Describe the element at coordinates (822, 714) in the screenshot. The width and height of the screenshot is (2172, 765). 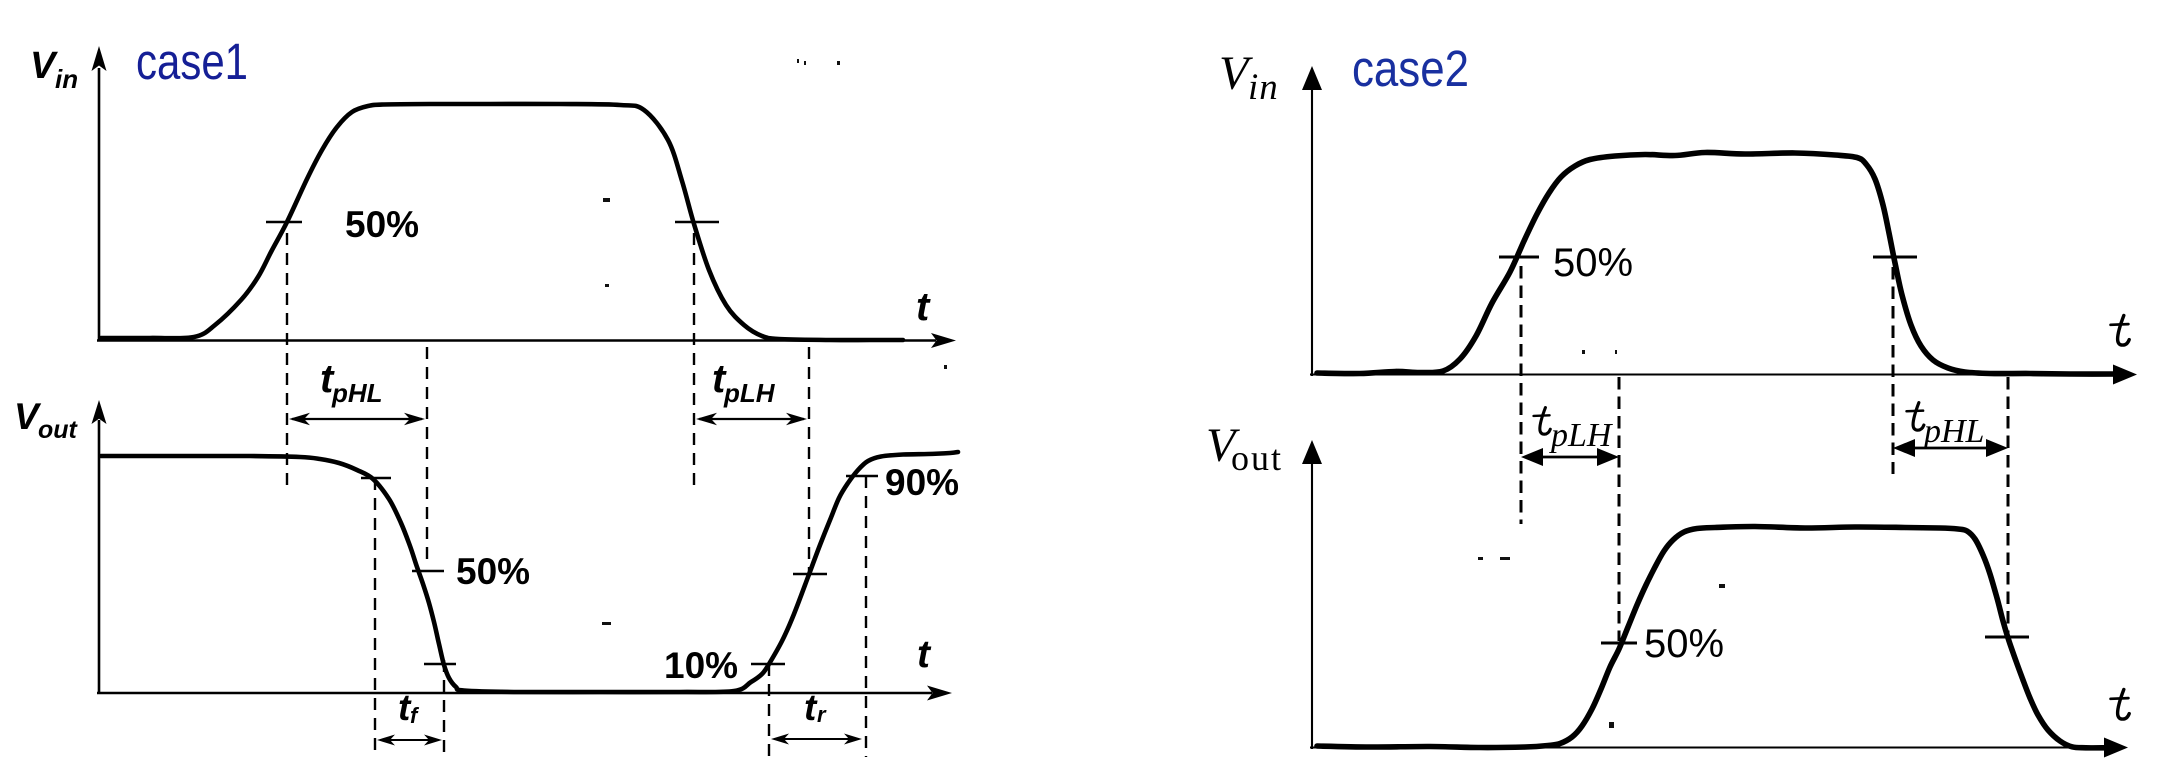
I see `svg-text: r` at that location.